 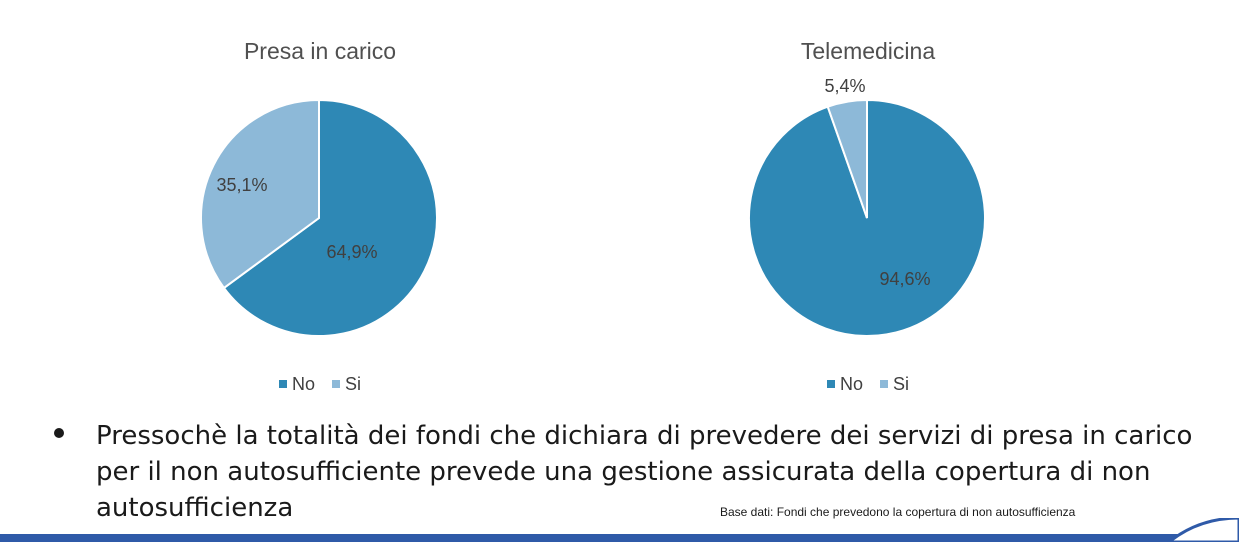 I want to click on pie-svg: 64,9% 35,1%, so click(x=319, y=217).